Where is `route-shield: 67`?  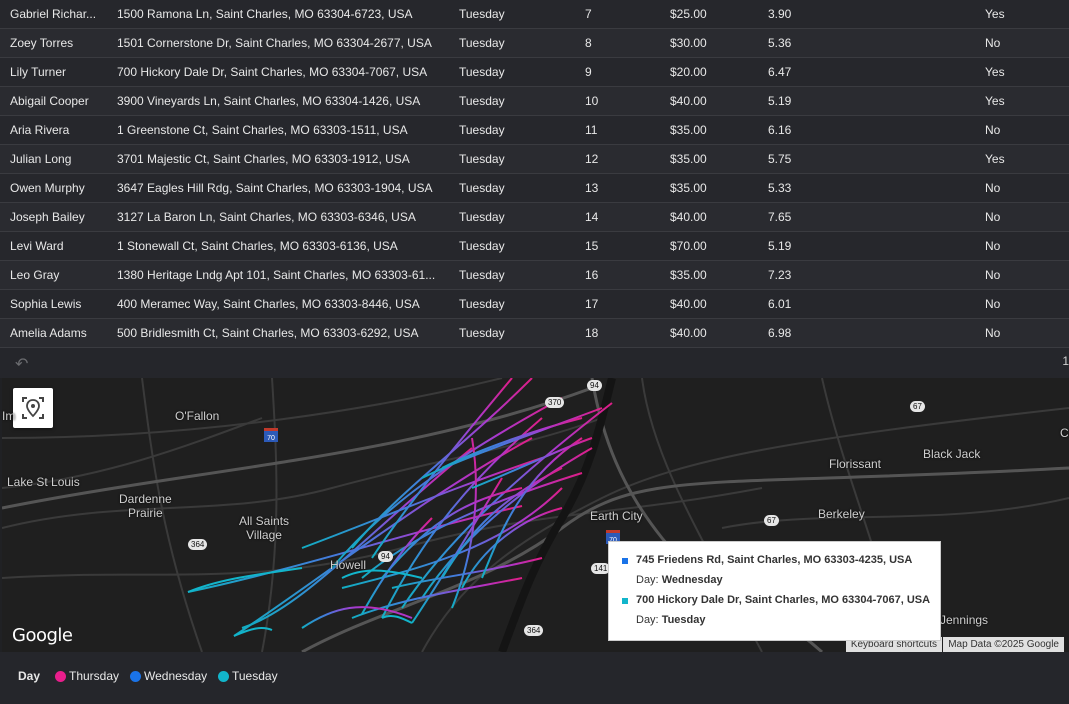
route-shield: 67 is located at coordinates (771, 520).